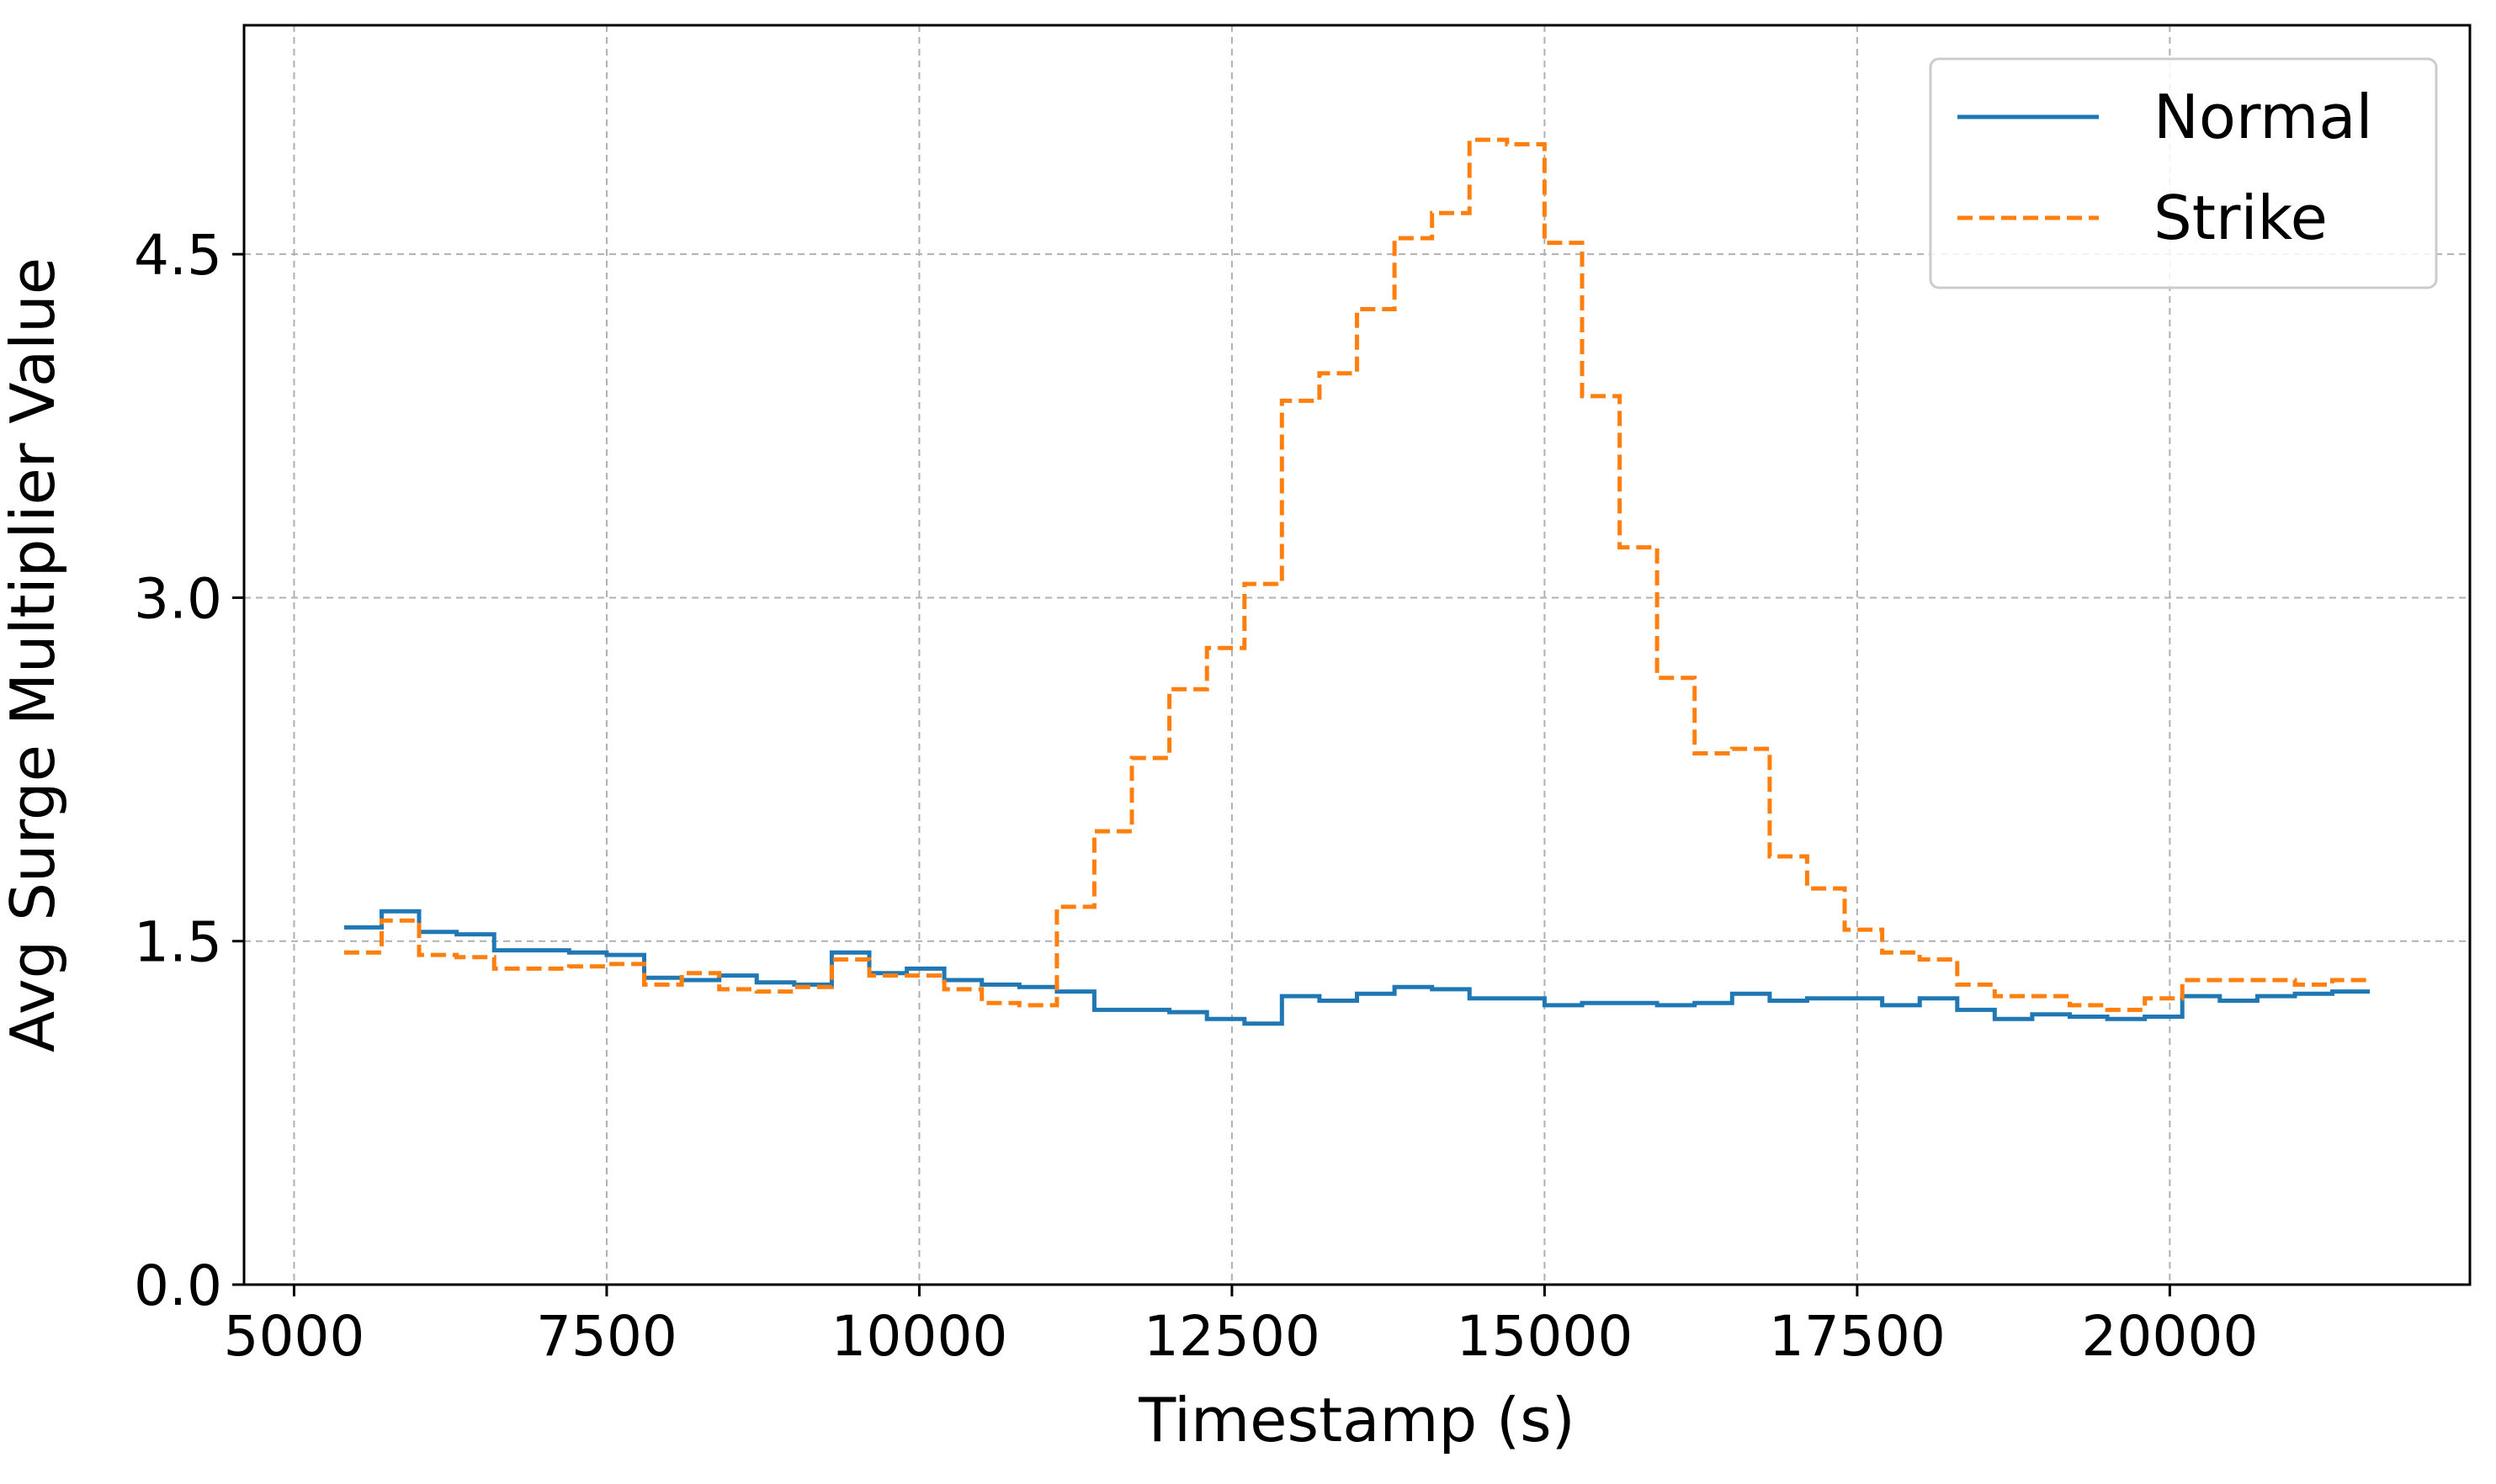 The image size is (2496, 1484). What do you see at coordinates (1356, 1420) in the screenshot?
I see `x-axis-title: Timestamp (s)` at bounding box center [1356, 1420].